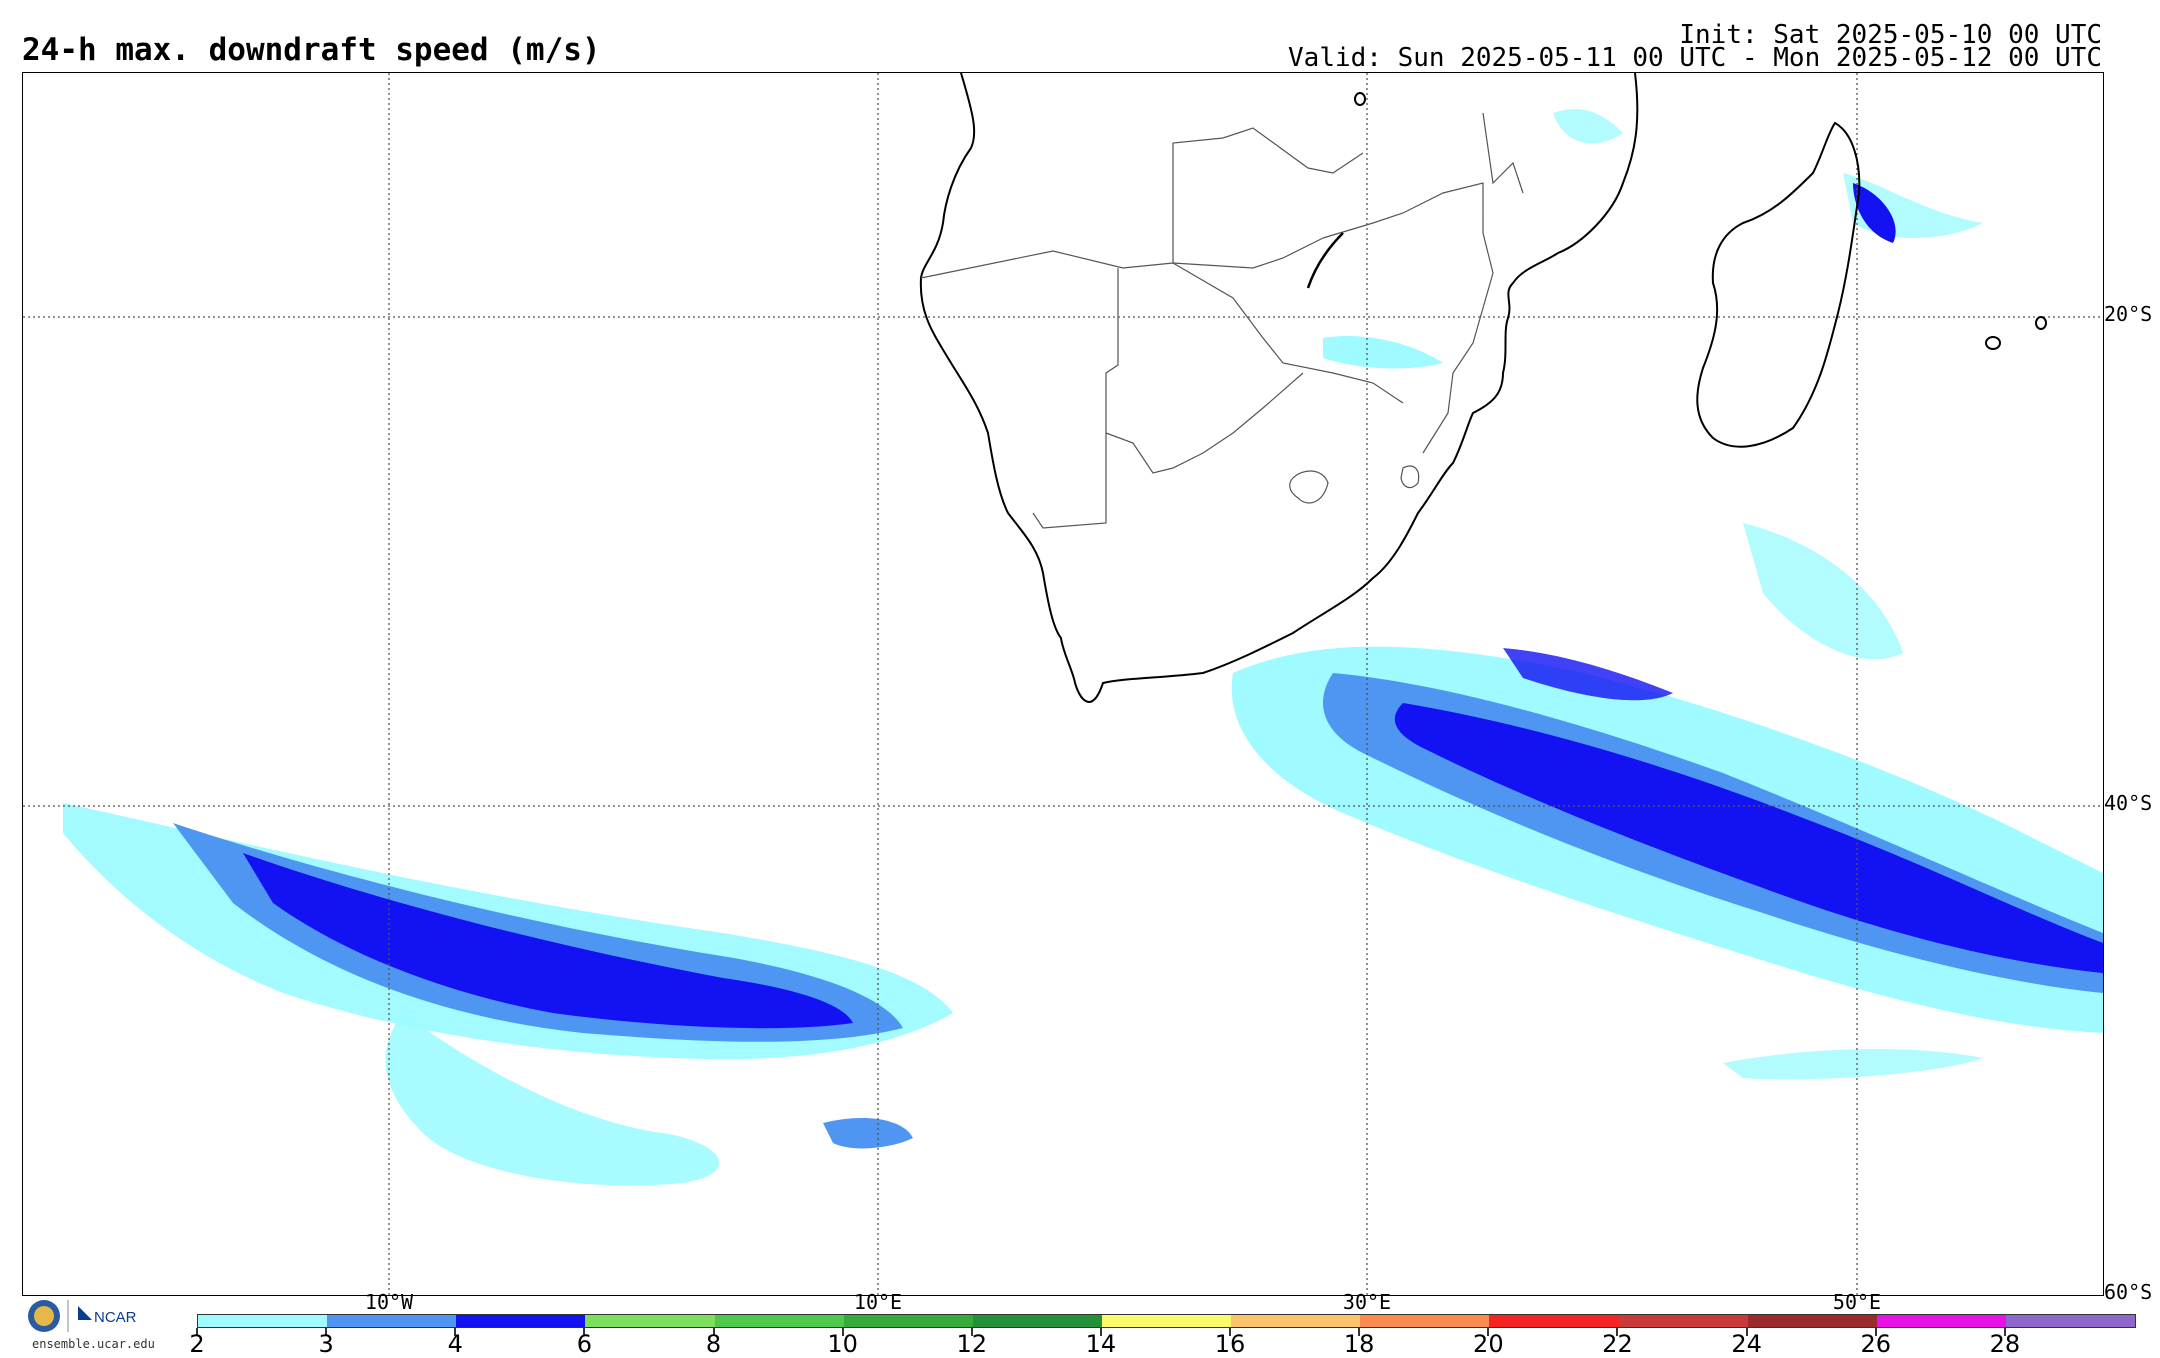 This screenshot has width=2160, height=1358. What do you see at coordinates (842, 1344) in the screenshot?
I see `colorbar-tick-label: 10` at bounding box center [842, 1344].